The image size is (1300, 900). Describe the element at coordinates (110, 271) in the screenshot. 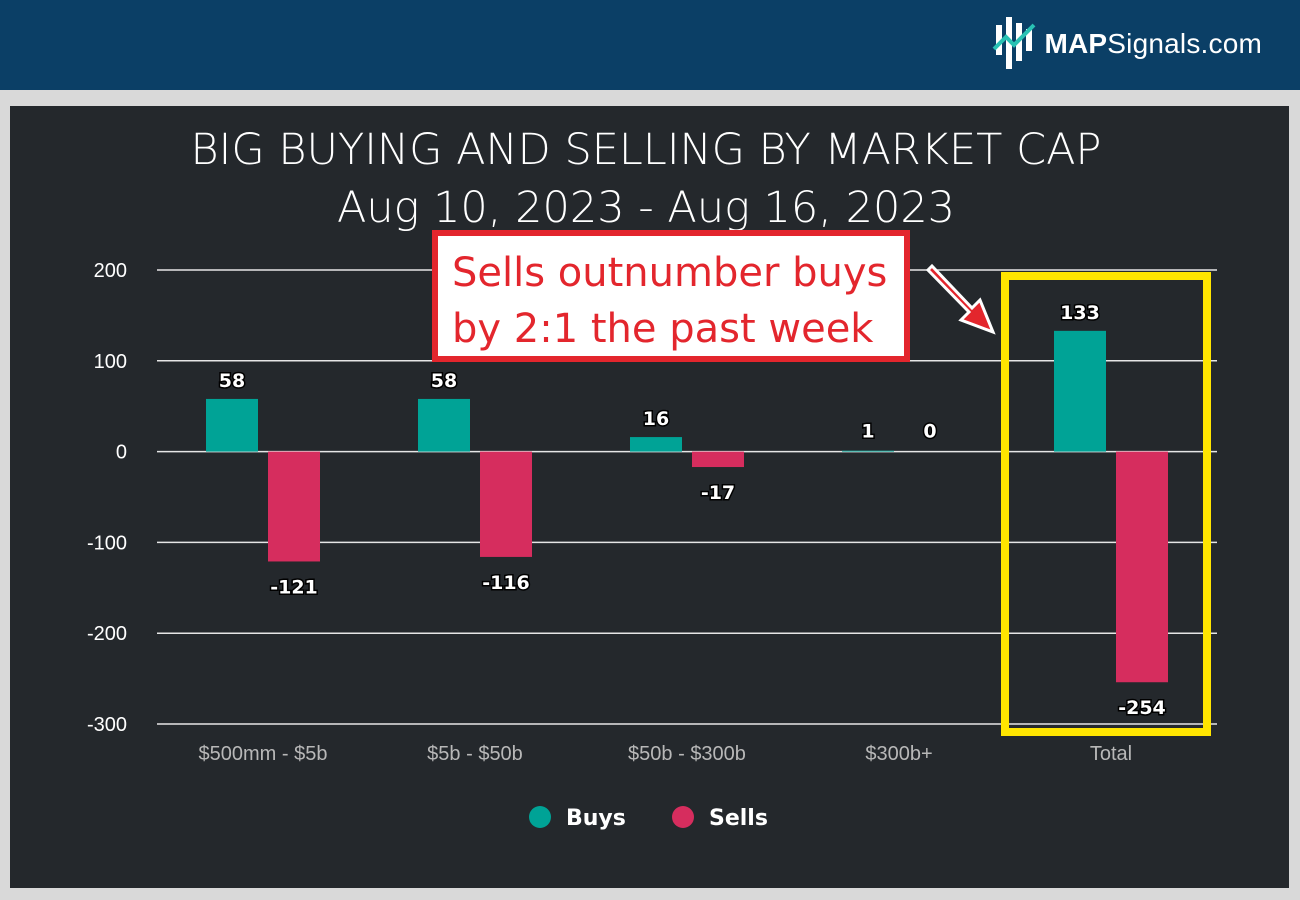

I see `y-tick-label: 200` at that location.